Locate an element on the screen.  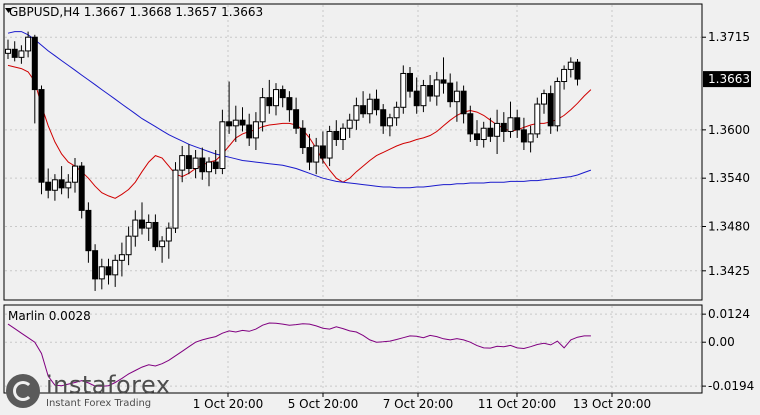
current-price-label: 1.3663 is located at coordinates (729, 79).